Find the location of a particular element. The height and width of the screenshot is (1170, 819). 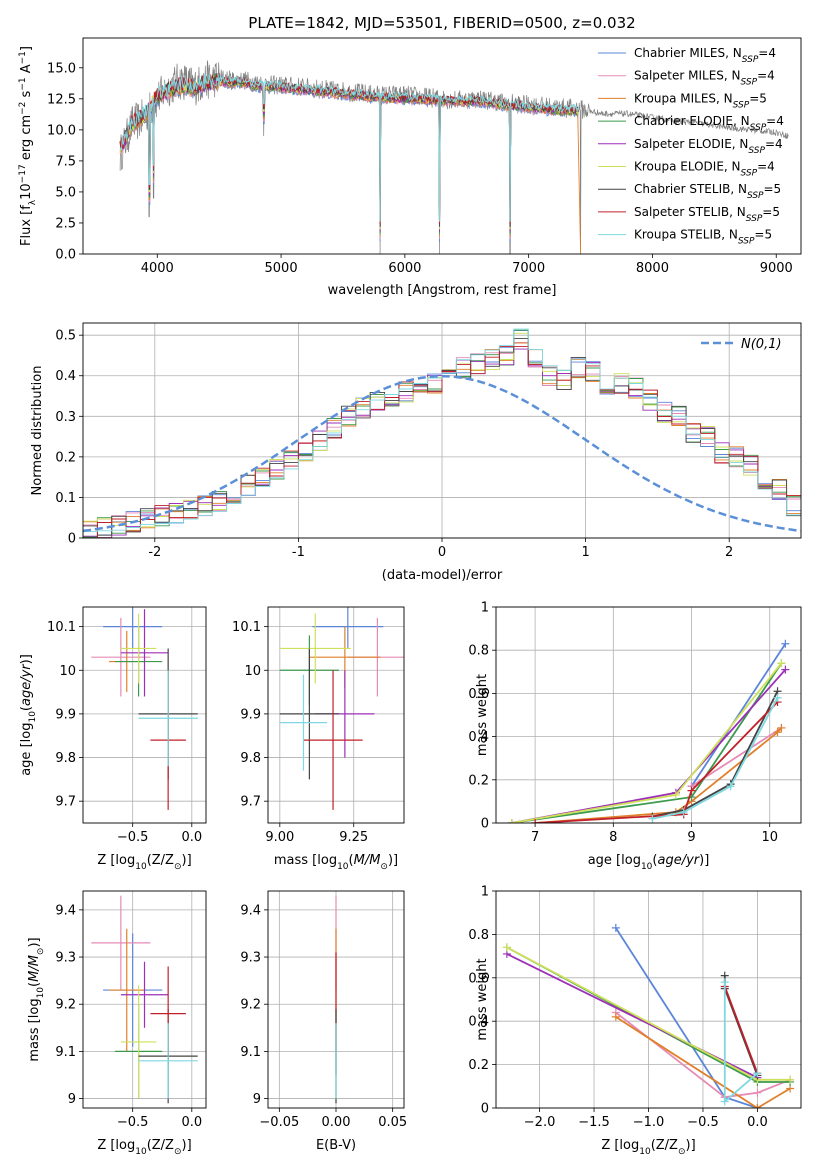

legend-label: Salpeter MILES, NSSP=4 is located at coordinates (704, 78).